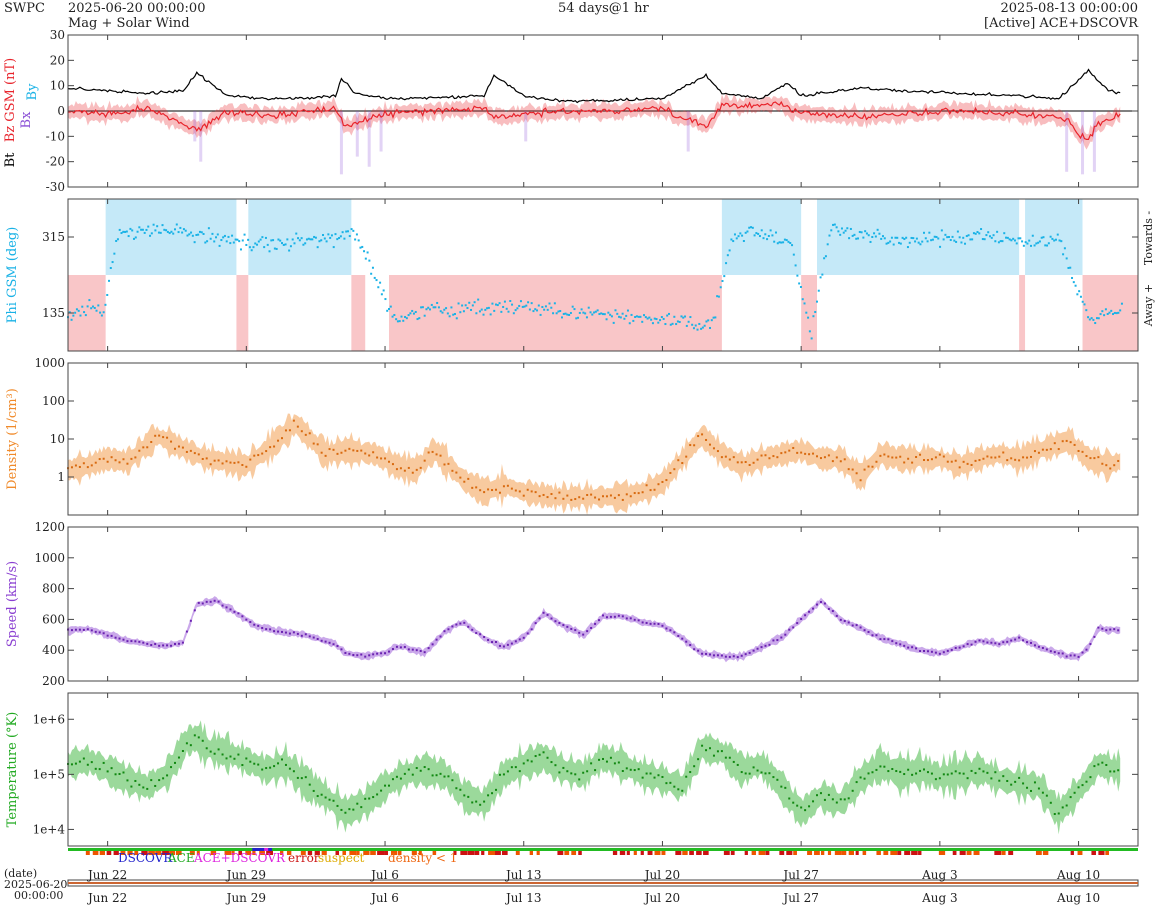 This screenshot has height=905, width=1158. Describe the element at coordinates (1022, 313) in the screenshot. I see `phi-sector-away` at that location.